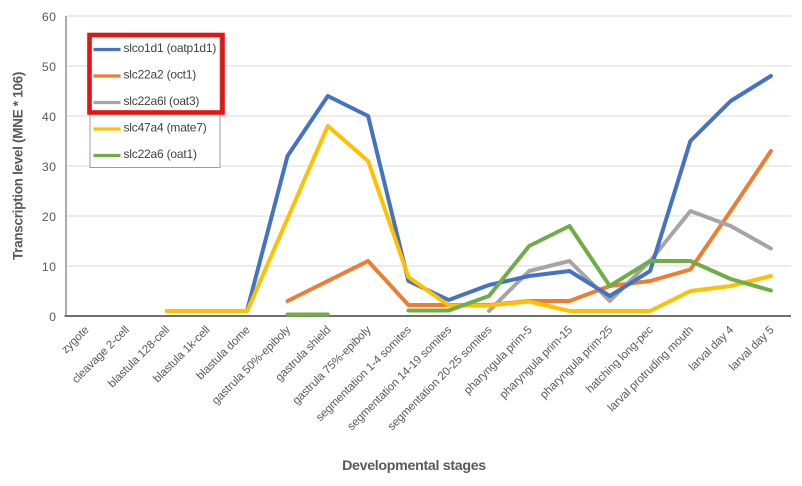 The width and height of the screenshot is (802, 486). I want to click on svg-text: 40, so click(49, 117).